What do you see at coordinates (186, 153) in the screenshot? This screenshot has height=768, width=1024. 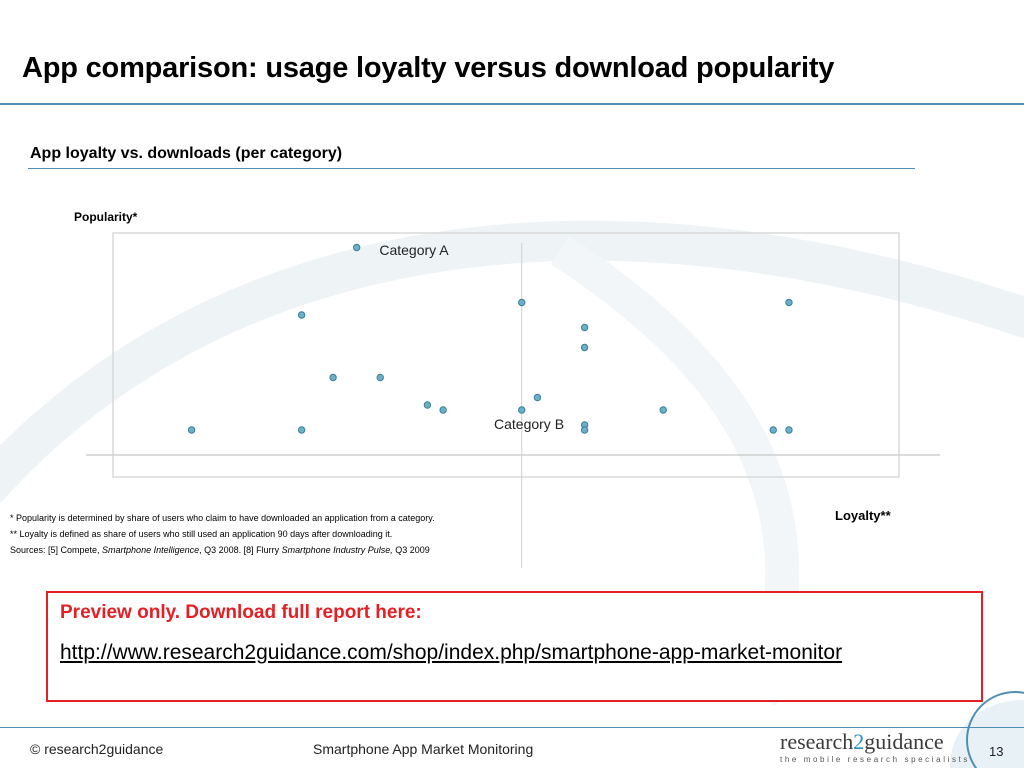 I see `chart-heading: App loyalty vs. downloads (per category)` at bounding box center [186, 153].